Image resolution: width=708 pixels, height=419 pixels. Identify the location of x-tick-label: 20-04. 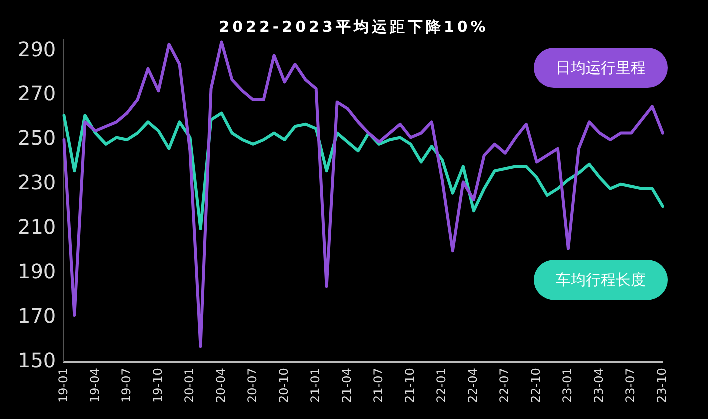
(221, 386).